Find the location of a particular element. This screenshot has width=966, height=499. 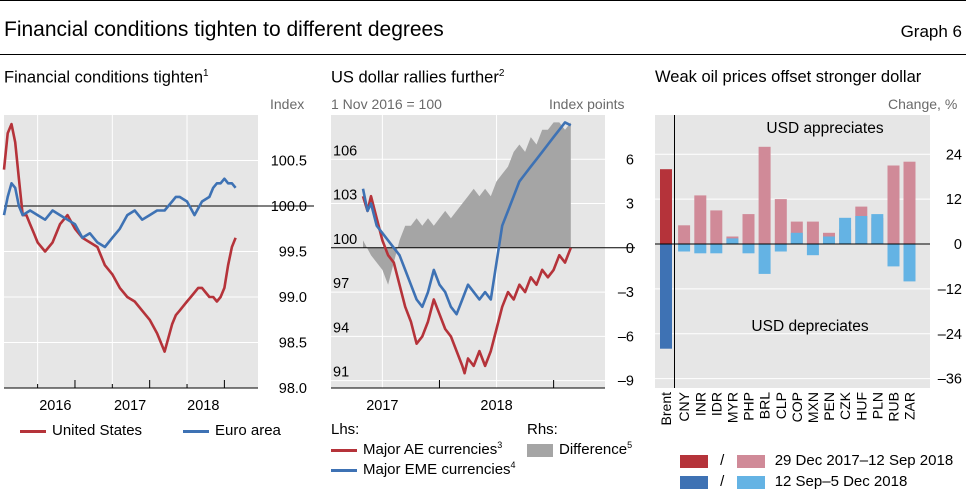

panel3-y-tick-label: –24 is located at coordinates (950, 335).